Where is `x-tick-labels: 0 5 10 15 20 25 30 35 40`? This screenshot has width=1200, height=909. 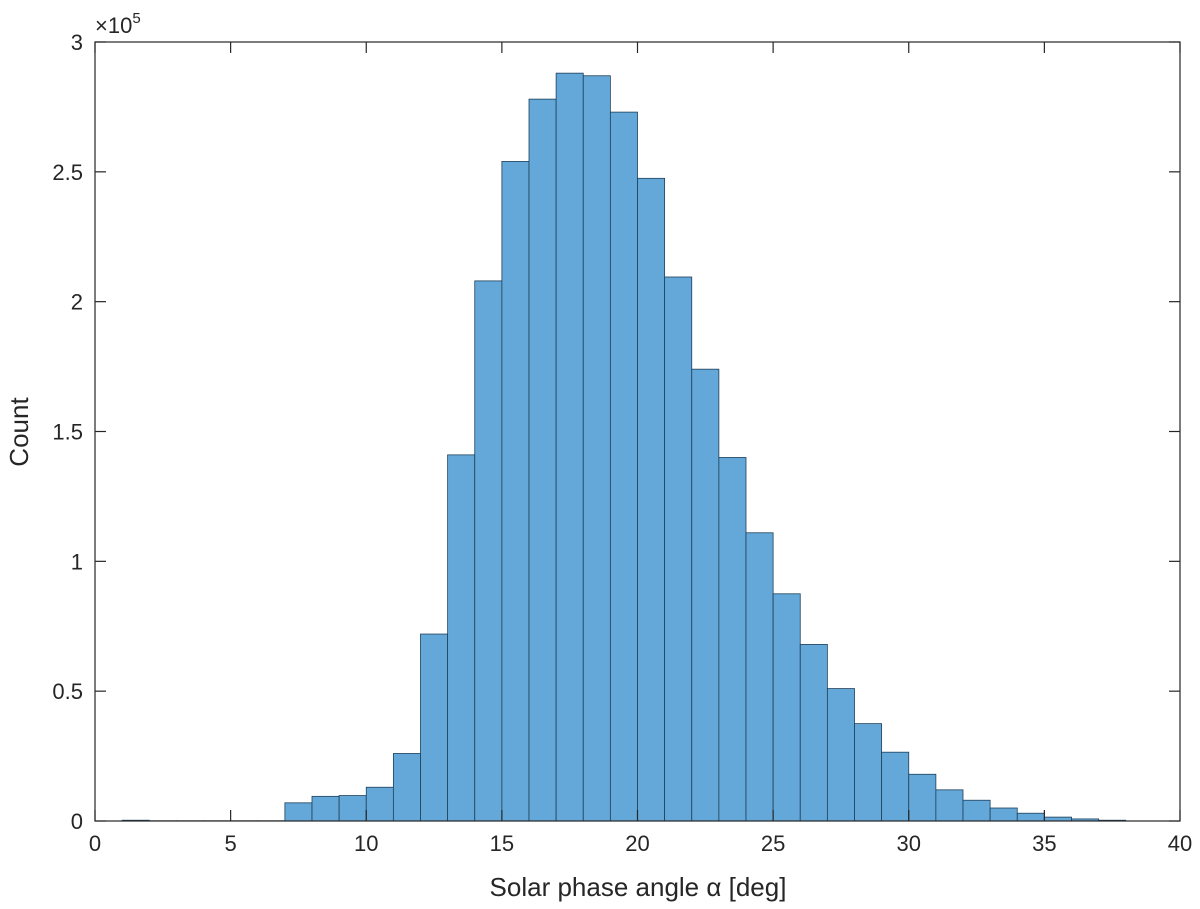
x-tick-labels: 0 5 10 15 20 25 30 35 40 is located at coordinates (640, 843).